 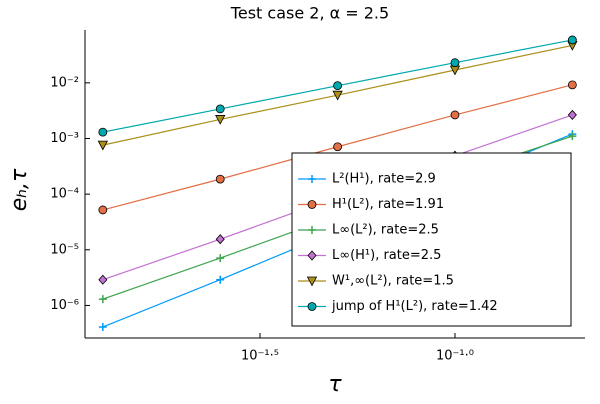 What do you see at coordinates (19, 189) in the screenshot?
I see `y-axis-label: eₕ,τ` at bounding box center [19, 189].